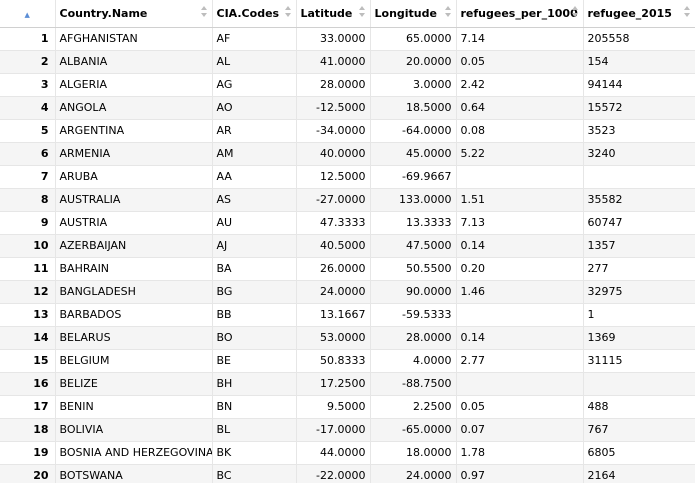  I want to click on table-row: 2 ALBANIA AL 41.0000 20.0000 0.05 154, so click(347, 62).